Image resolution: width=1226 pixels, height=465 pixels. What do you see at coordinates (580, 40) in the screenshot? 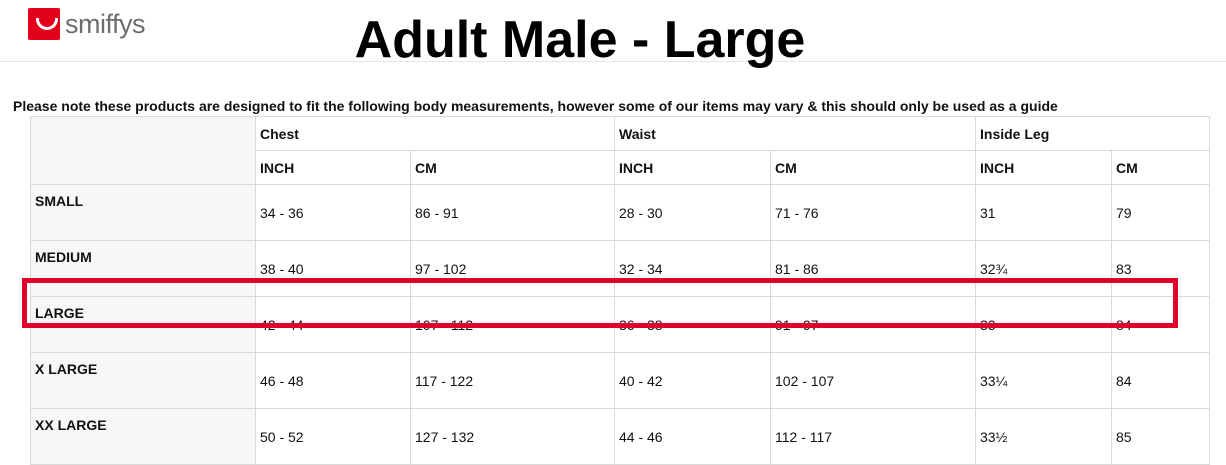
I see `page-title: Adult Male - Large` at bounding box center [580, 40].